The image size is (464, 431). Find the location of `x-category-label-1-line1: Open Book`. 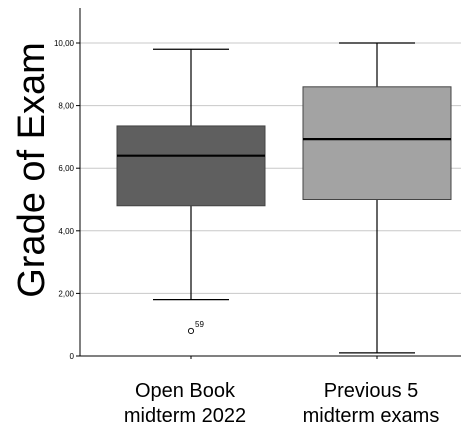

x-category-label-1-line1: Open Book is located at coordinates (185, 391).